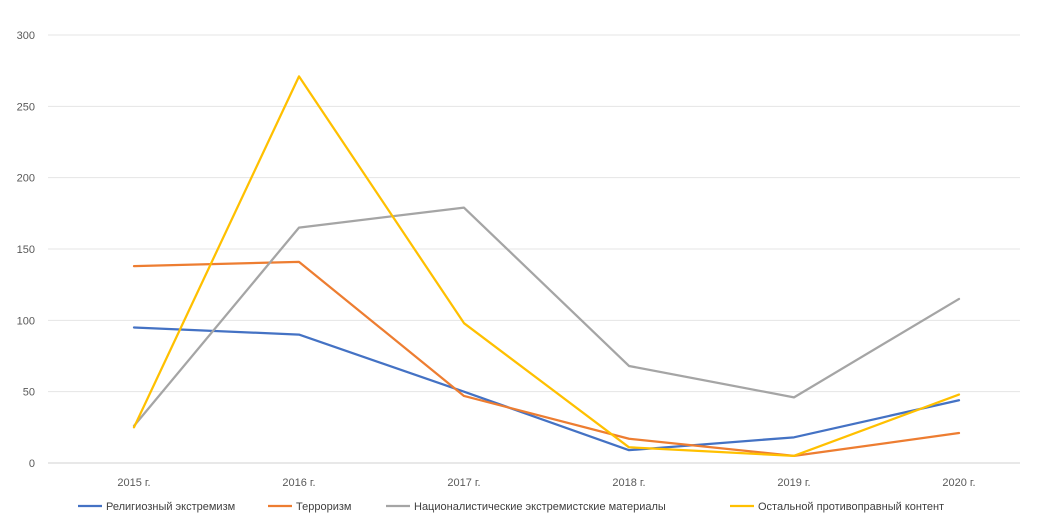 This screenshot has width=1038, height=517. I want to click on legend-item: Религиозный экстремизм, so click(156, 507).